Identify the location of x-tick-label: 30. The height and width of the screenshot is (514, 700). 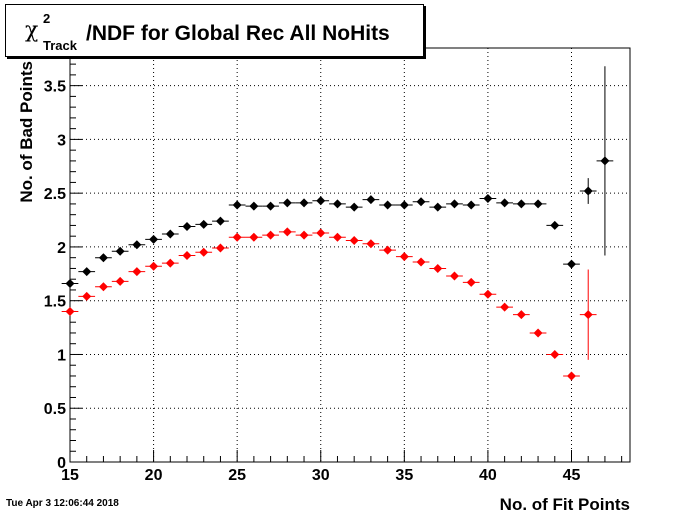
(321, 475).